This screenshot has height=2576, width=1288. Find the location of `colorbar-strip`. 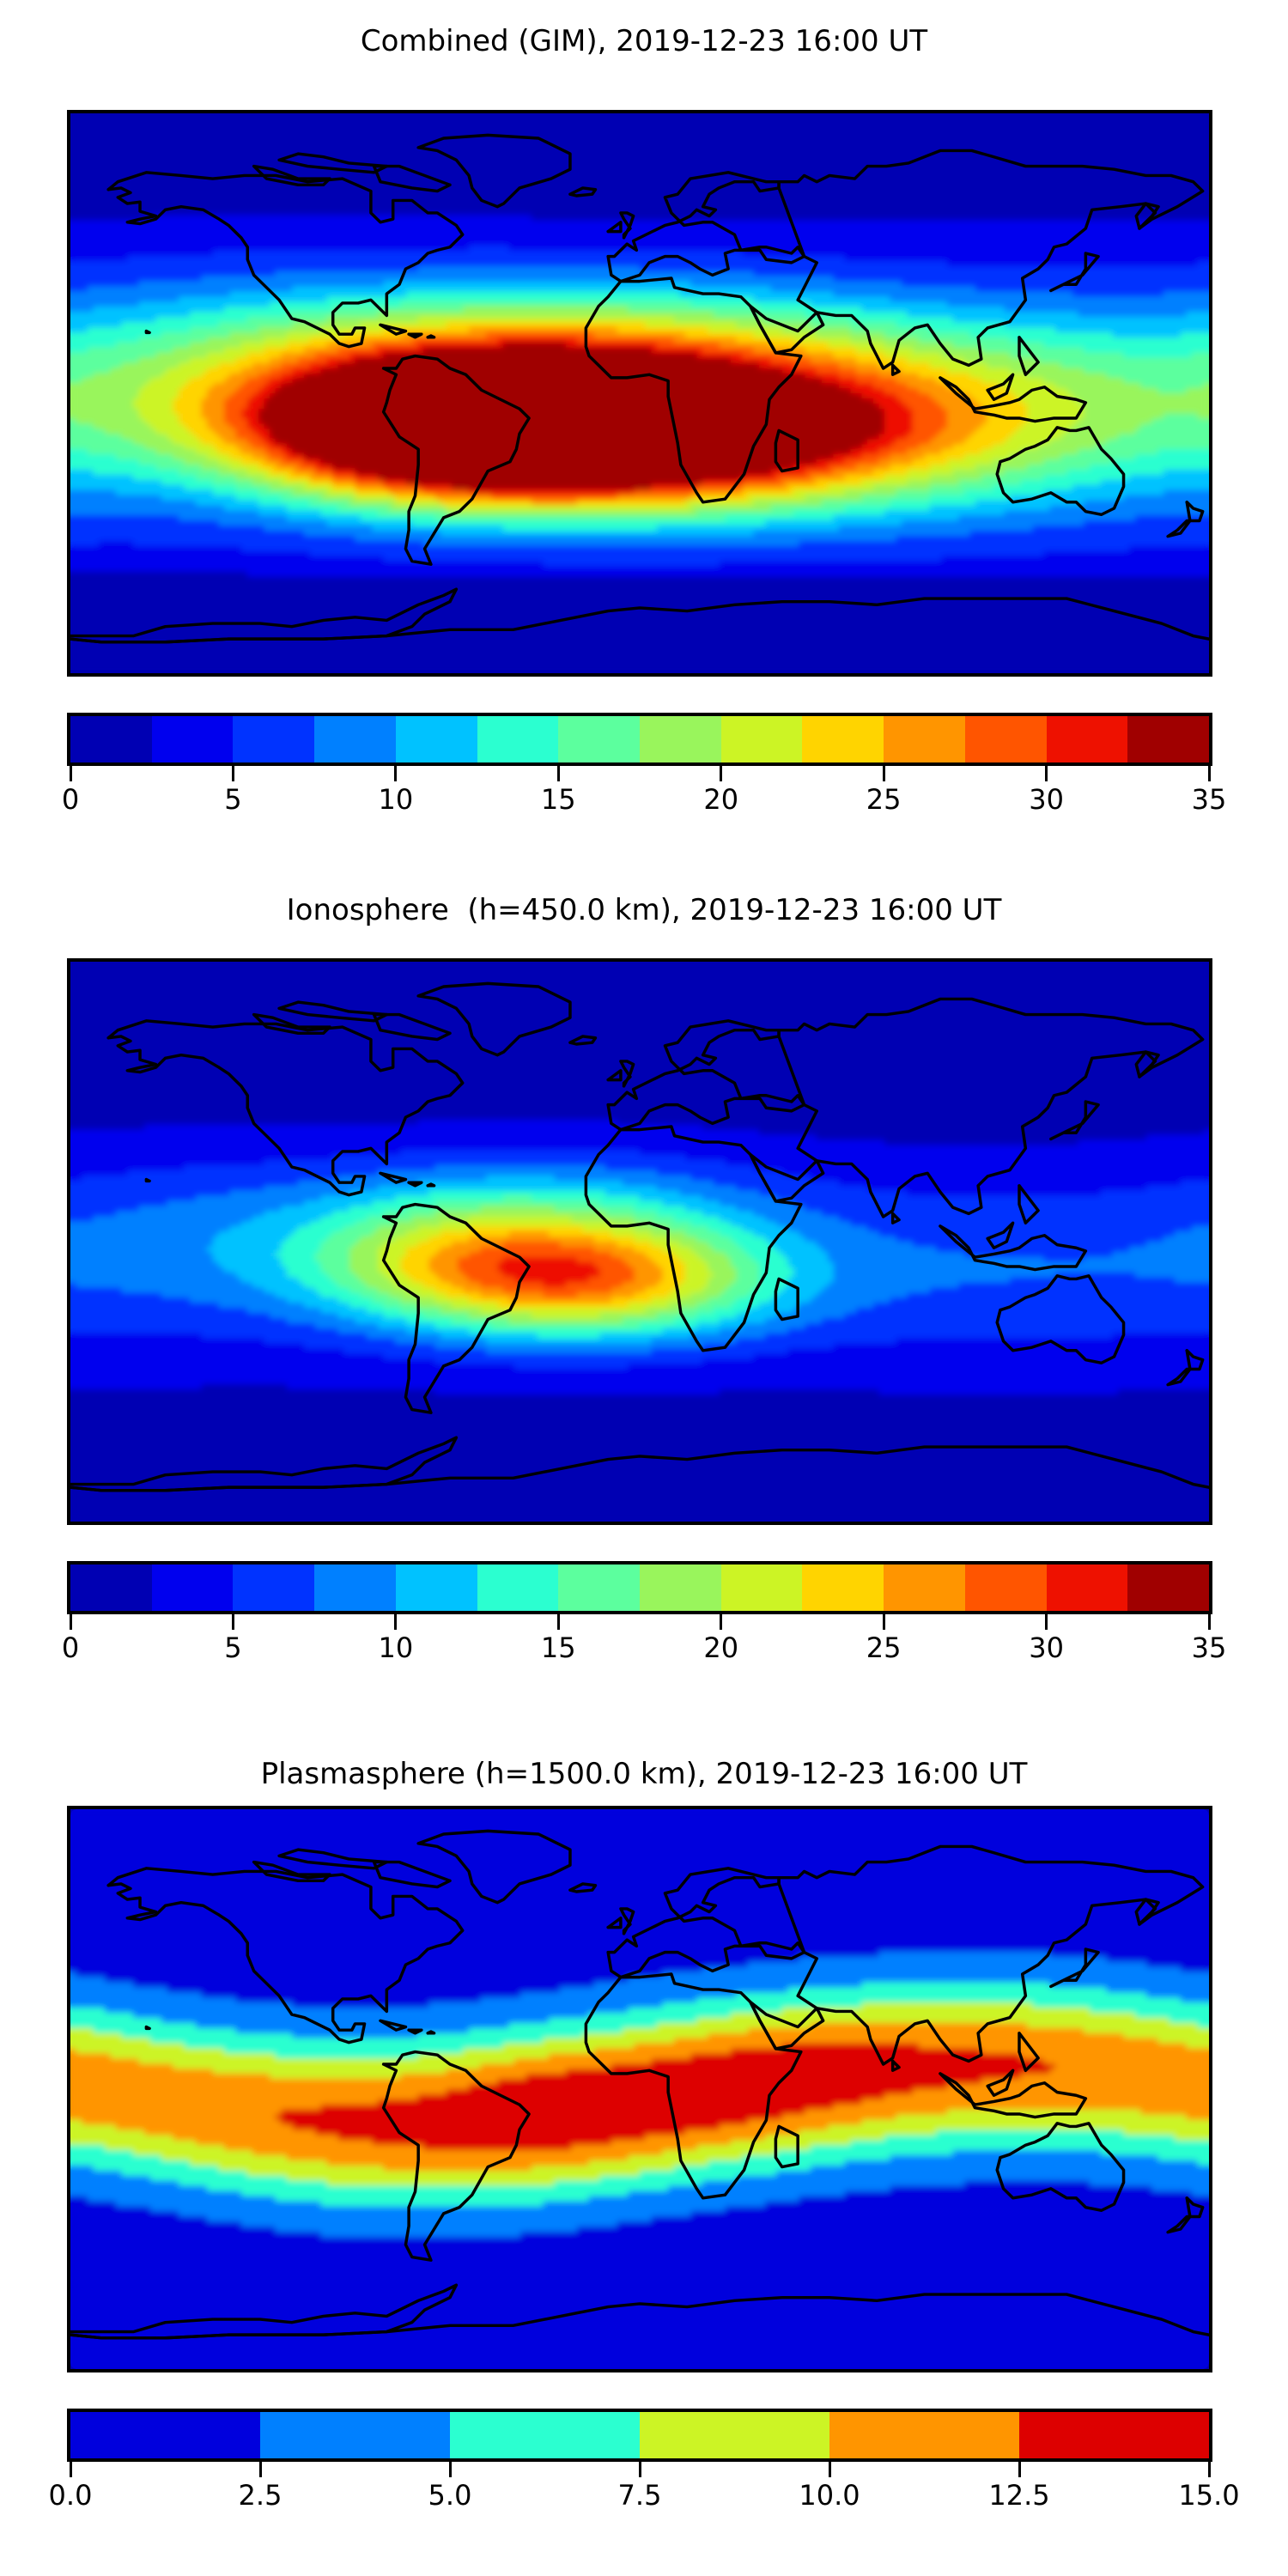

colorbar-strip is located at coordinates (640, 739).